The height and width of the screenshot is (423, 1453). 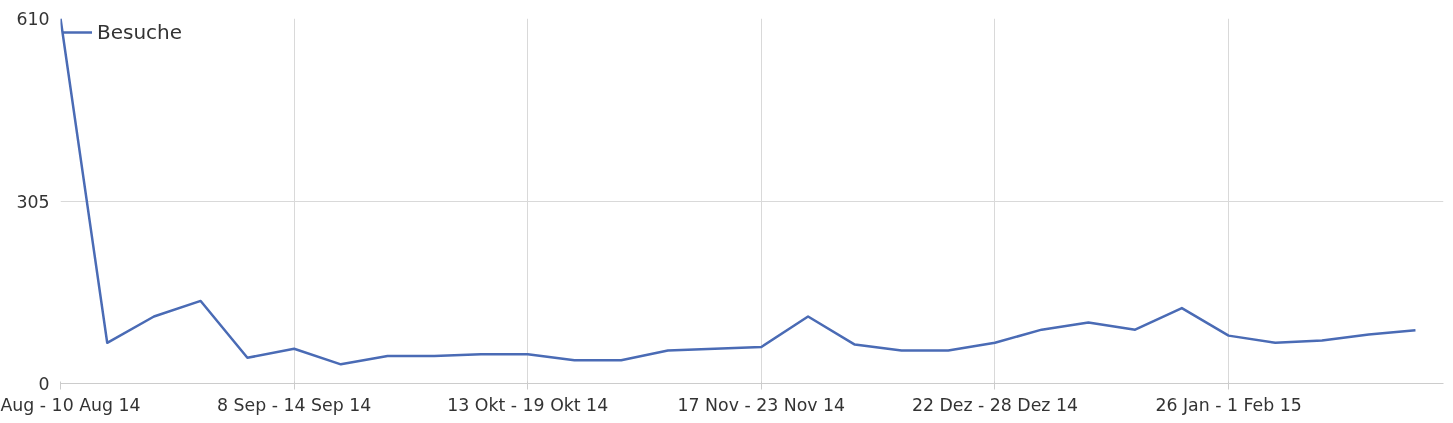 What do you see at coordinates (70, 404) in the screenshot?
I see `x-tick-label: Aug - 10 Aug 14` at bounding box center [70, 404].